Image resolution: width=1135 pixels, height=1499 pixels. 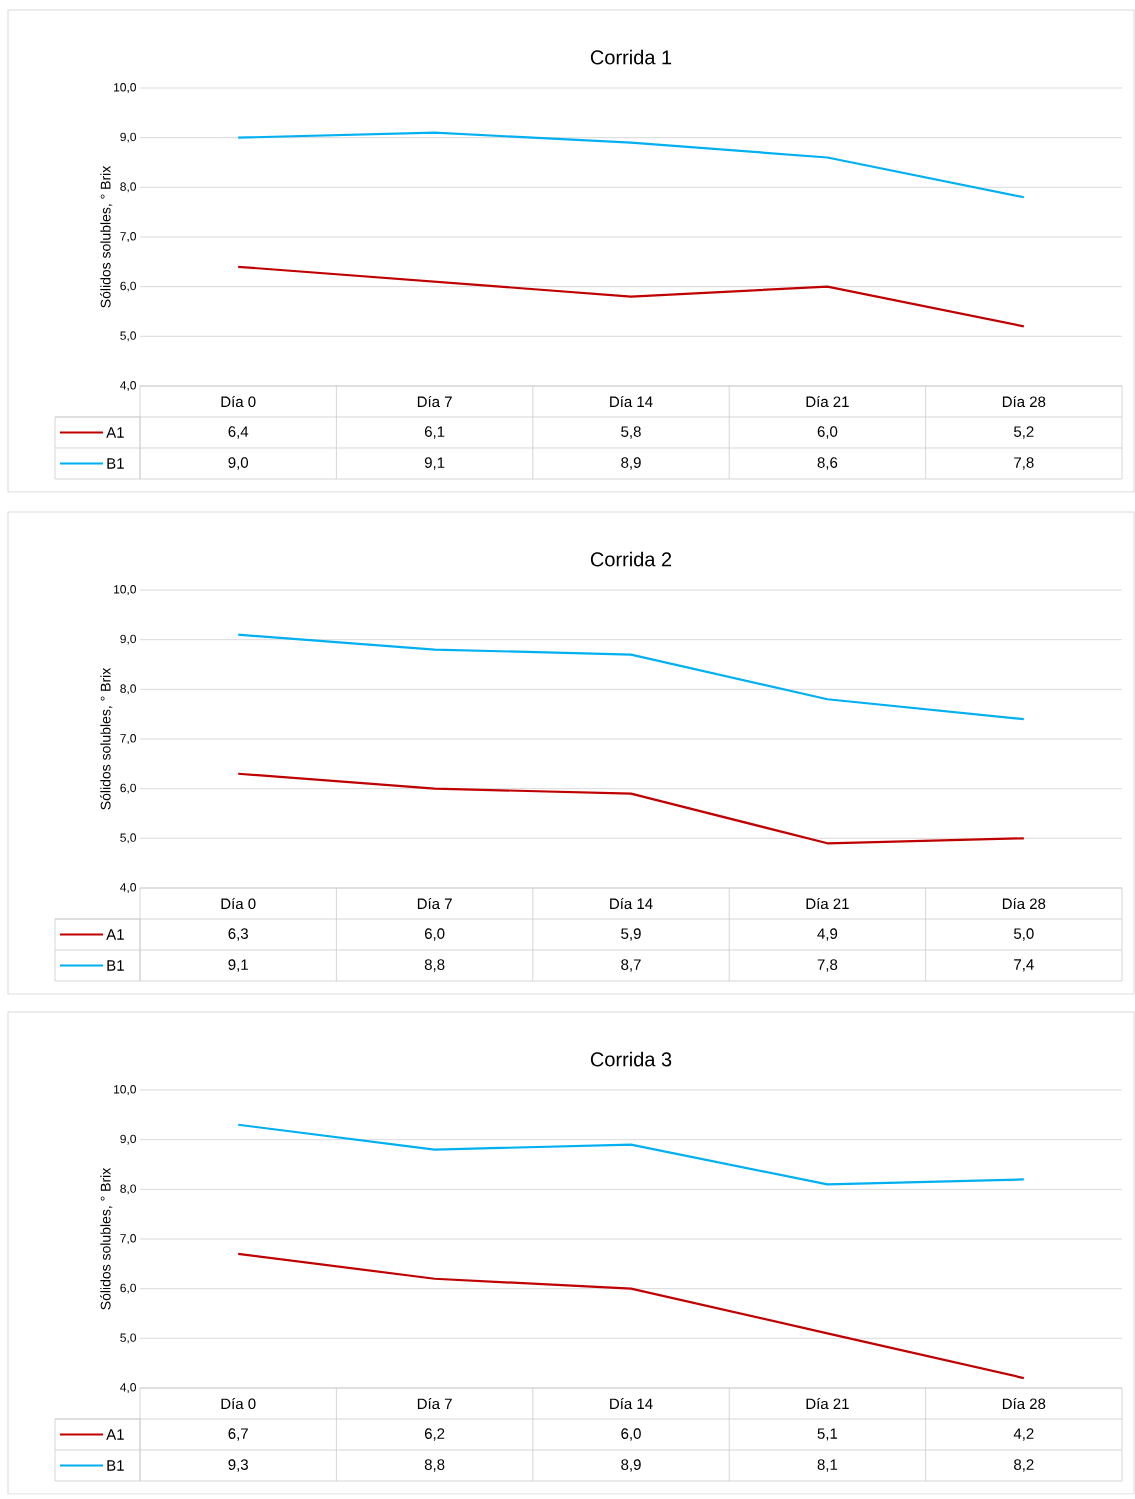 I want to click on data-label: 6,3, so click(x=238, y=934).